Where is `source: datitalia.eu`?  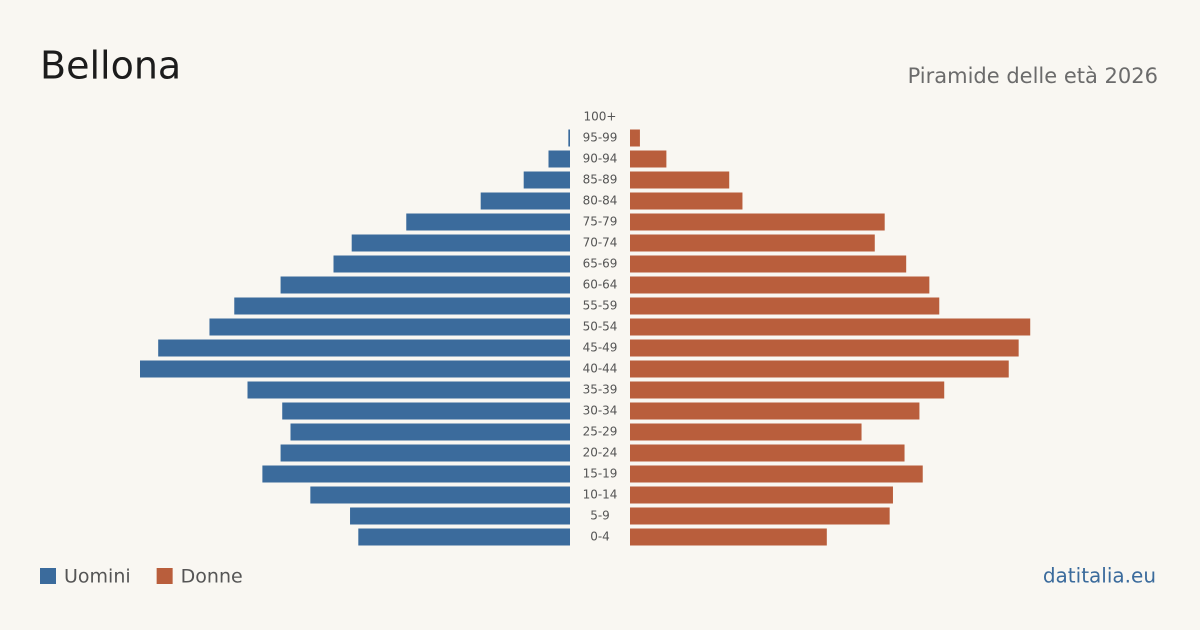 source: datitalia.eu is located at coordinates (1099, 576).